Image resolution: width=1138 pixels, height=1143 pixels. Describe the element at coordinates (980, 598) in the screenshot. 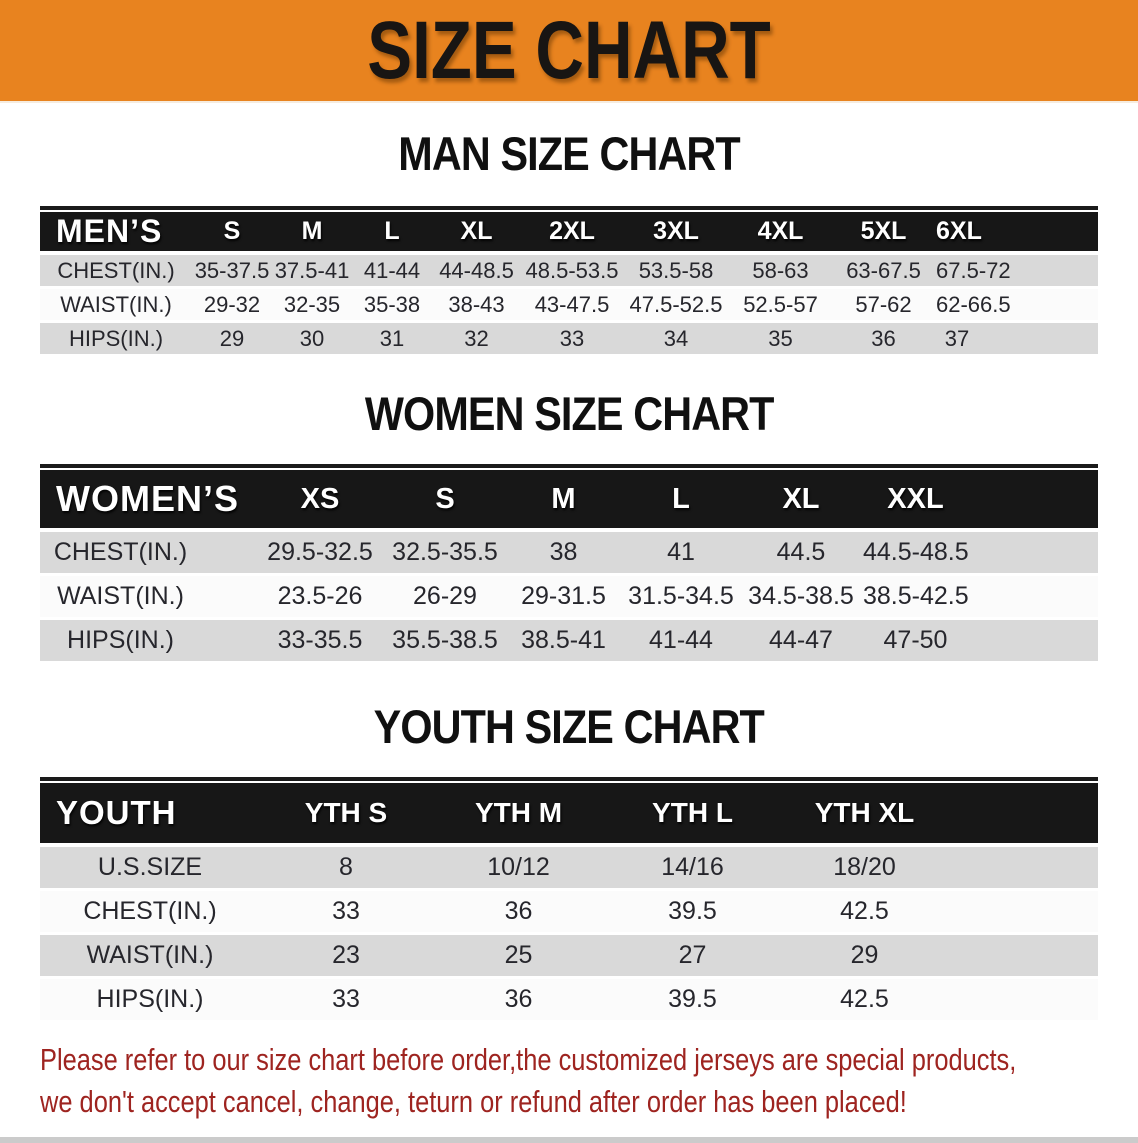

I see `cell: 38.5-42.5` at that location.